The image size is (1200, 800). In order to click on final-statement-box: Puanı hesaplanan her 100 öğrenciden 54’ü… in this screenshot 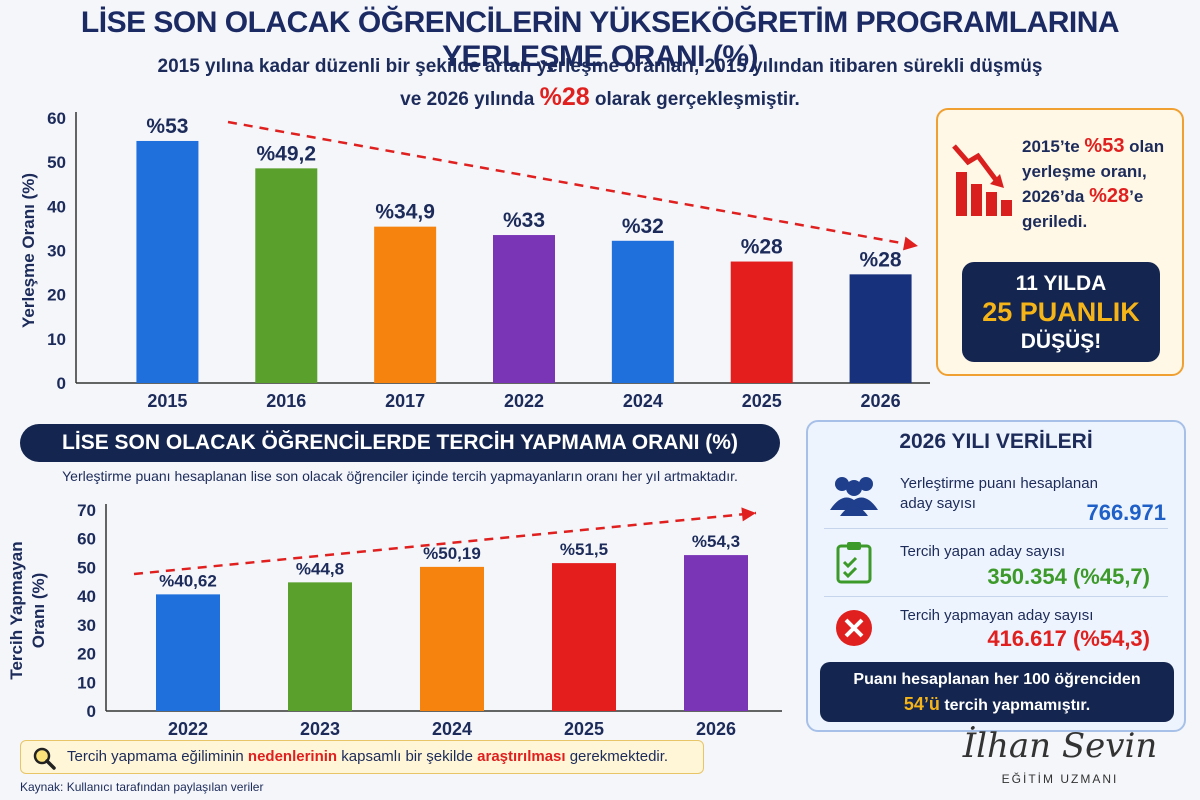, I will do `click(997, 692)`.